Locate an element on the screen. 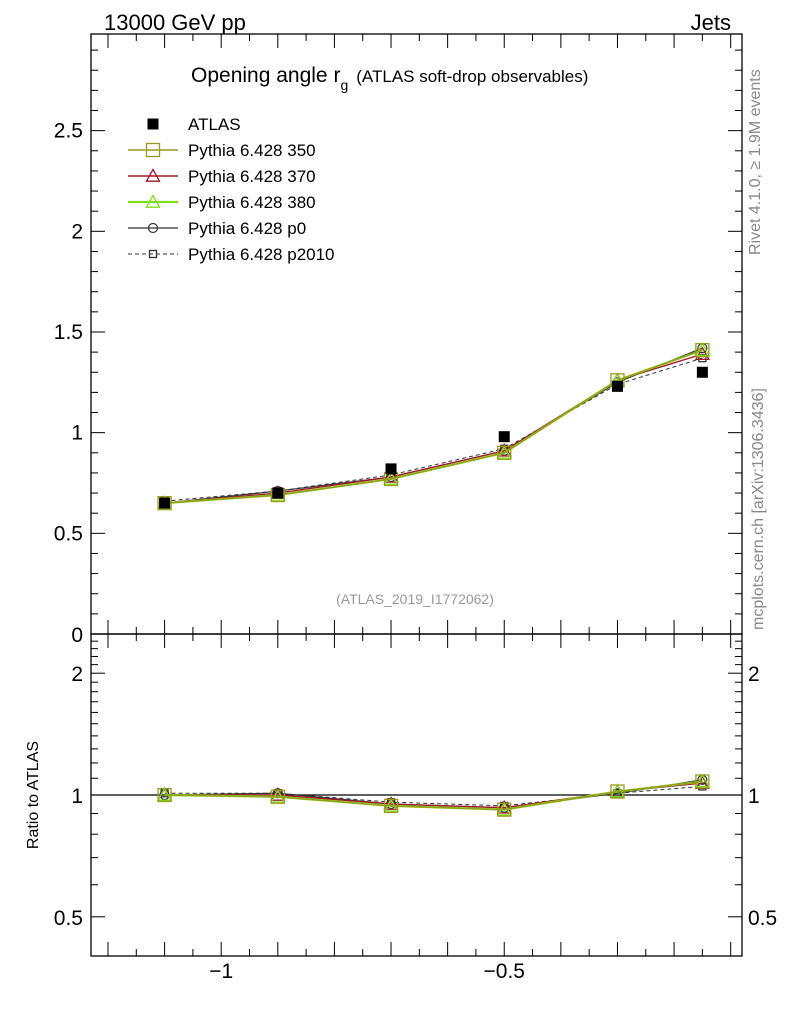 This screenshot has width=786, height=1024. x-tick-label: −1 is located at coordinates (221, 971).